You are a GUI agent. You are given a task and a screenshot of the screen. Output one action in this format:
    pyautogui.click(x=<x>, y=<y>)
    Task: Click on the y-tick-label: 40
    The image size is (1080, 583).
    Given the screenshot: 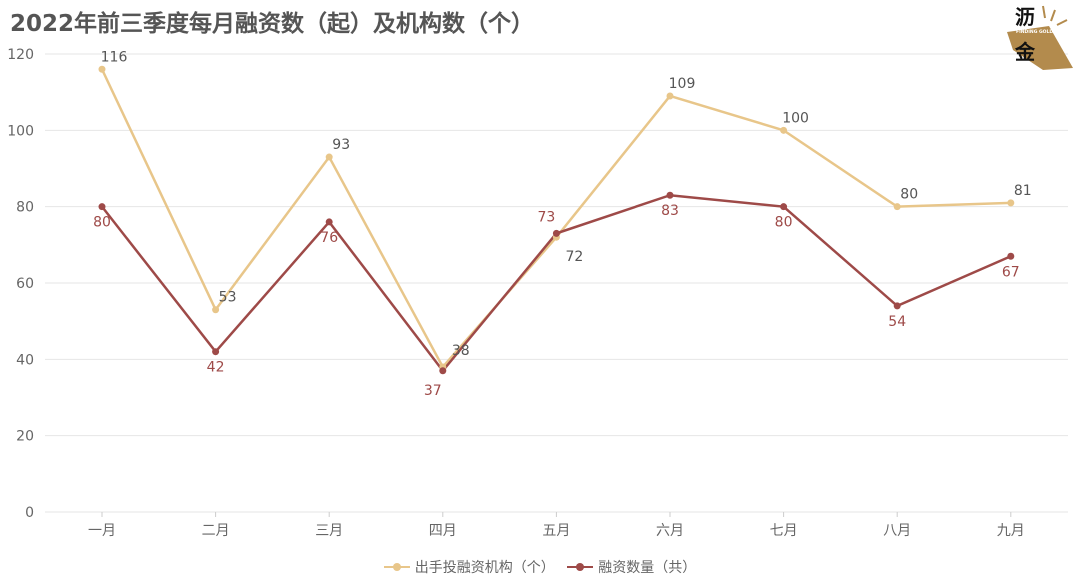 What is the action you would take?
    pyautogui.click(x=25, y=360)
    